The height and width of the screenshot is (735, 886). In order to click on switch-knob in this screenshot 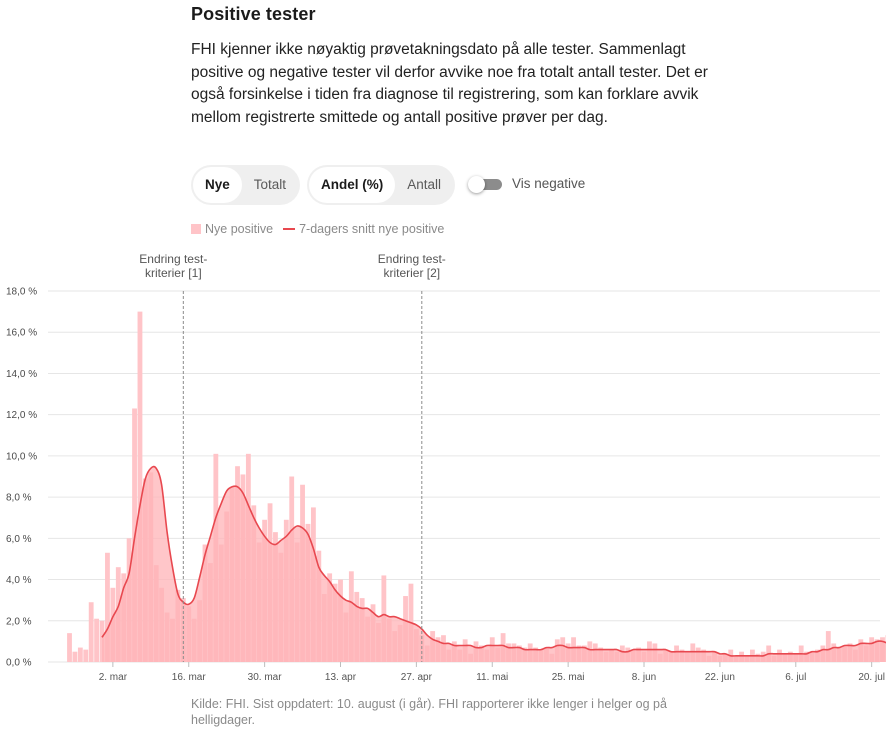, I will do `click(476, 184)`.